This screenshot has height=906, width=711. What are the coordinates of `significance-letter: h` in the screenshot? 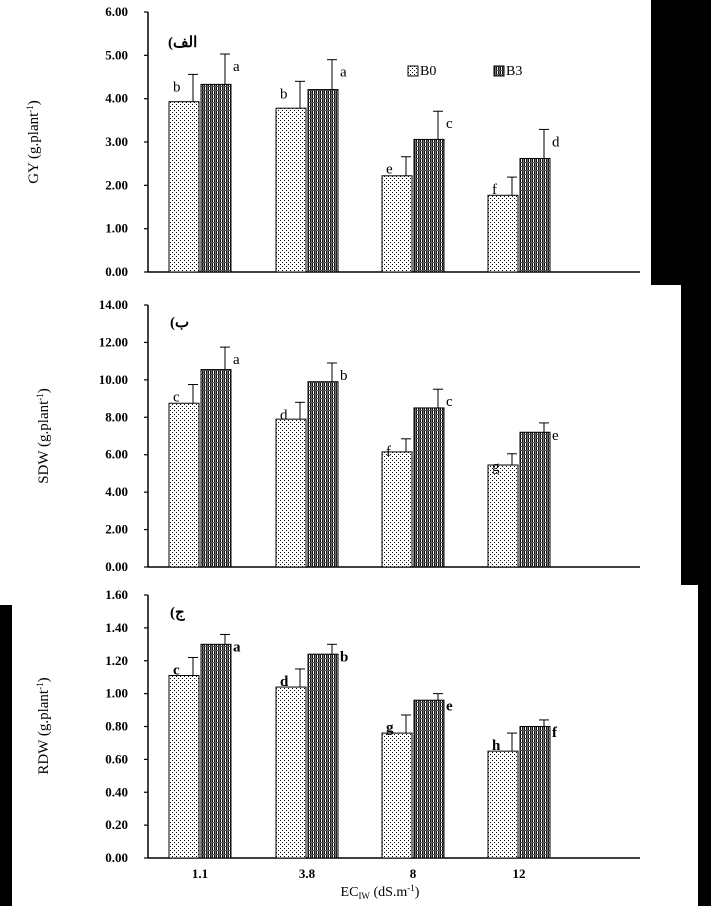 It's located at (496, 746).